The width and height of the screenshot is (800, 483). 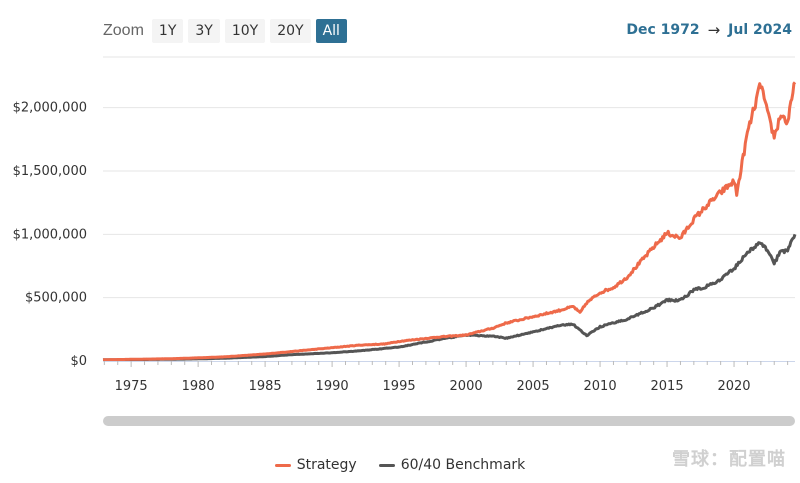 What do you see at coordinates (198, 386) in the screenshot?
I see `x-tick-label: 1980` at bounding box center [198, 386].